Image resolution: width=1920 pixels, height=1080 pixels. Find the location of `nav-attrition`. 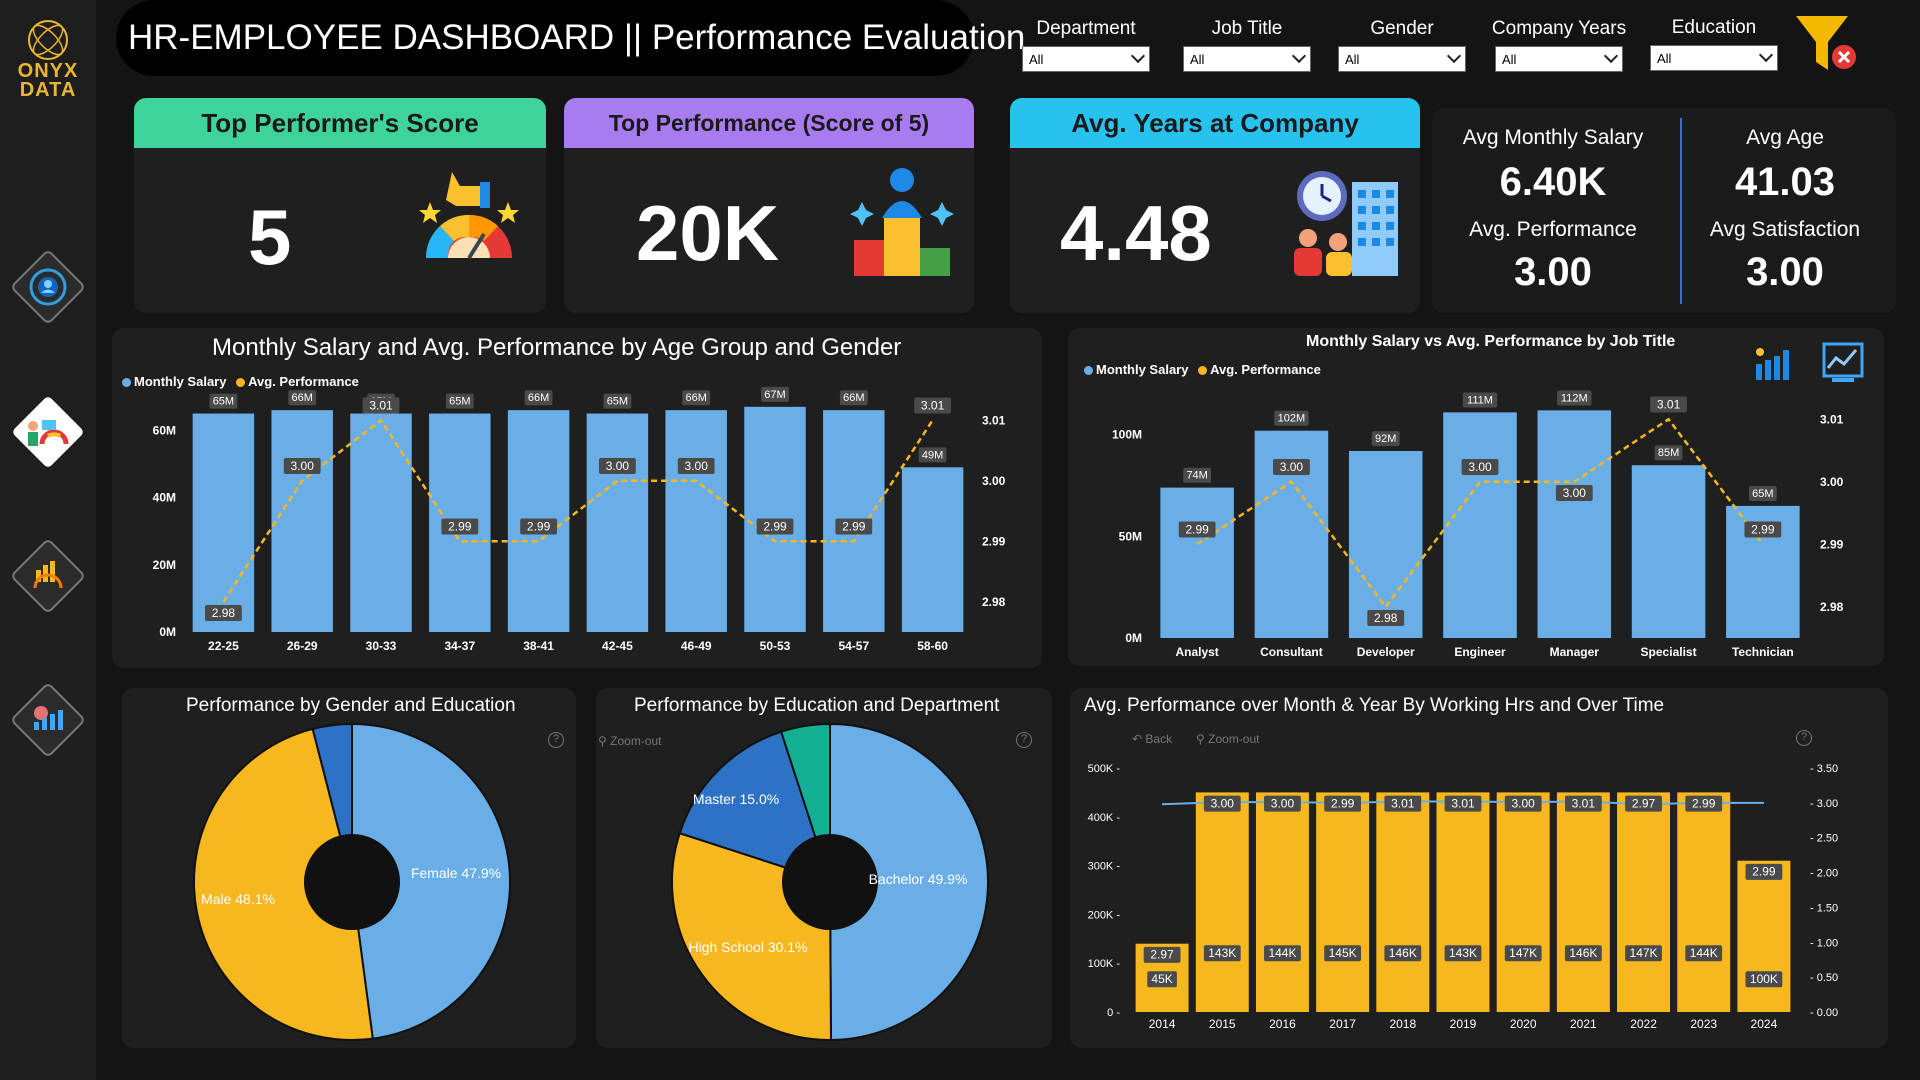

nav-attrition is located at coordinates (48, 720).